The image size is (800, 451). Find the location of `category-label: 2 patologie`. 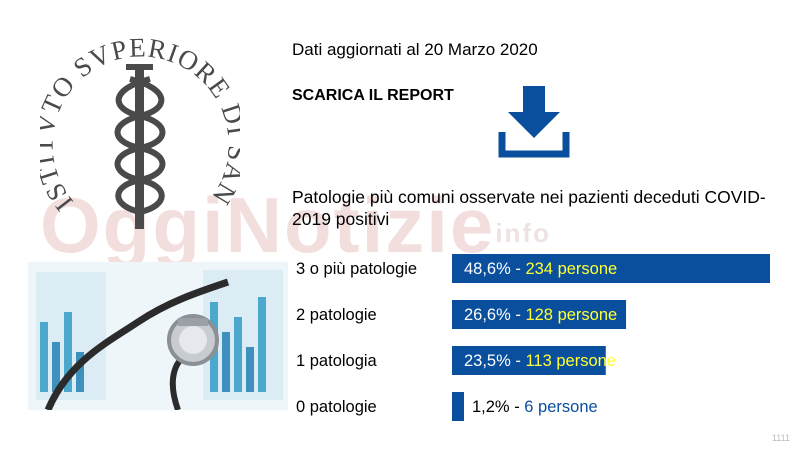

category-label: 2 patologie is located at coordinates (336, 315).